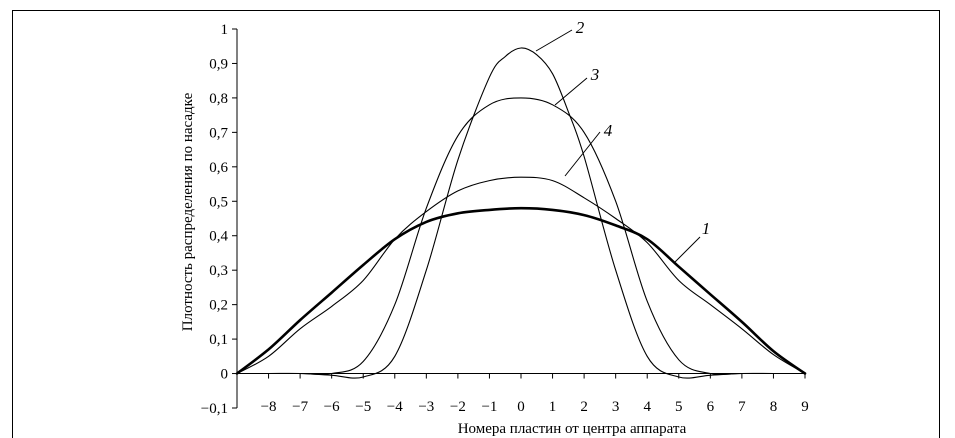 The width and height of the screenshot is (955, 438). Describe the element at coordinates (608, 130) in the screenshot. I see `series-4-label: 4` at that location.